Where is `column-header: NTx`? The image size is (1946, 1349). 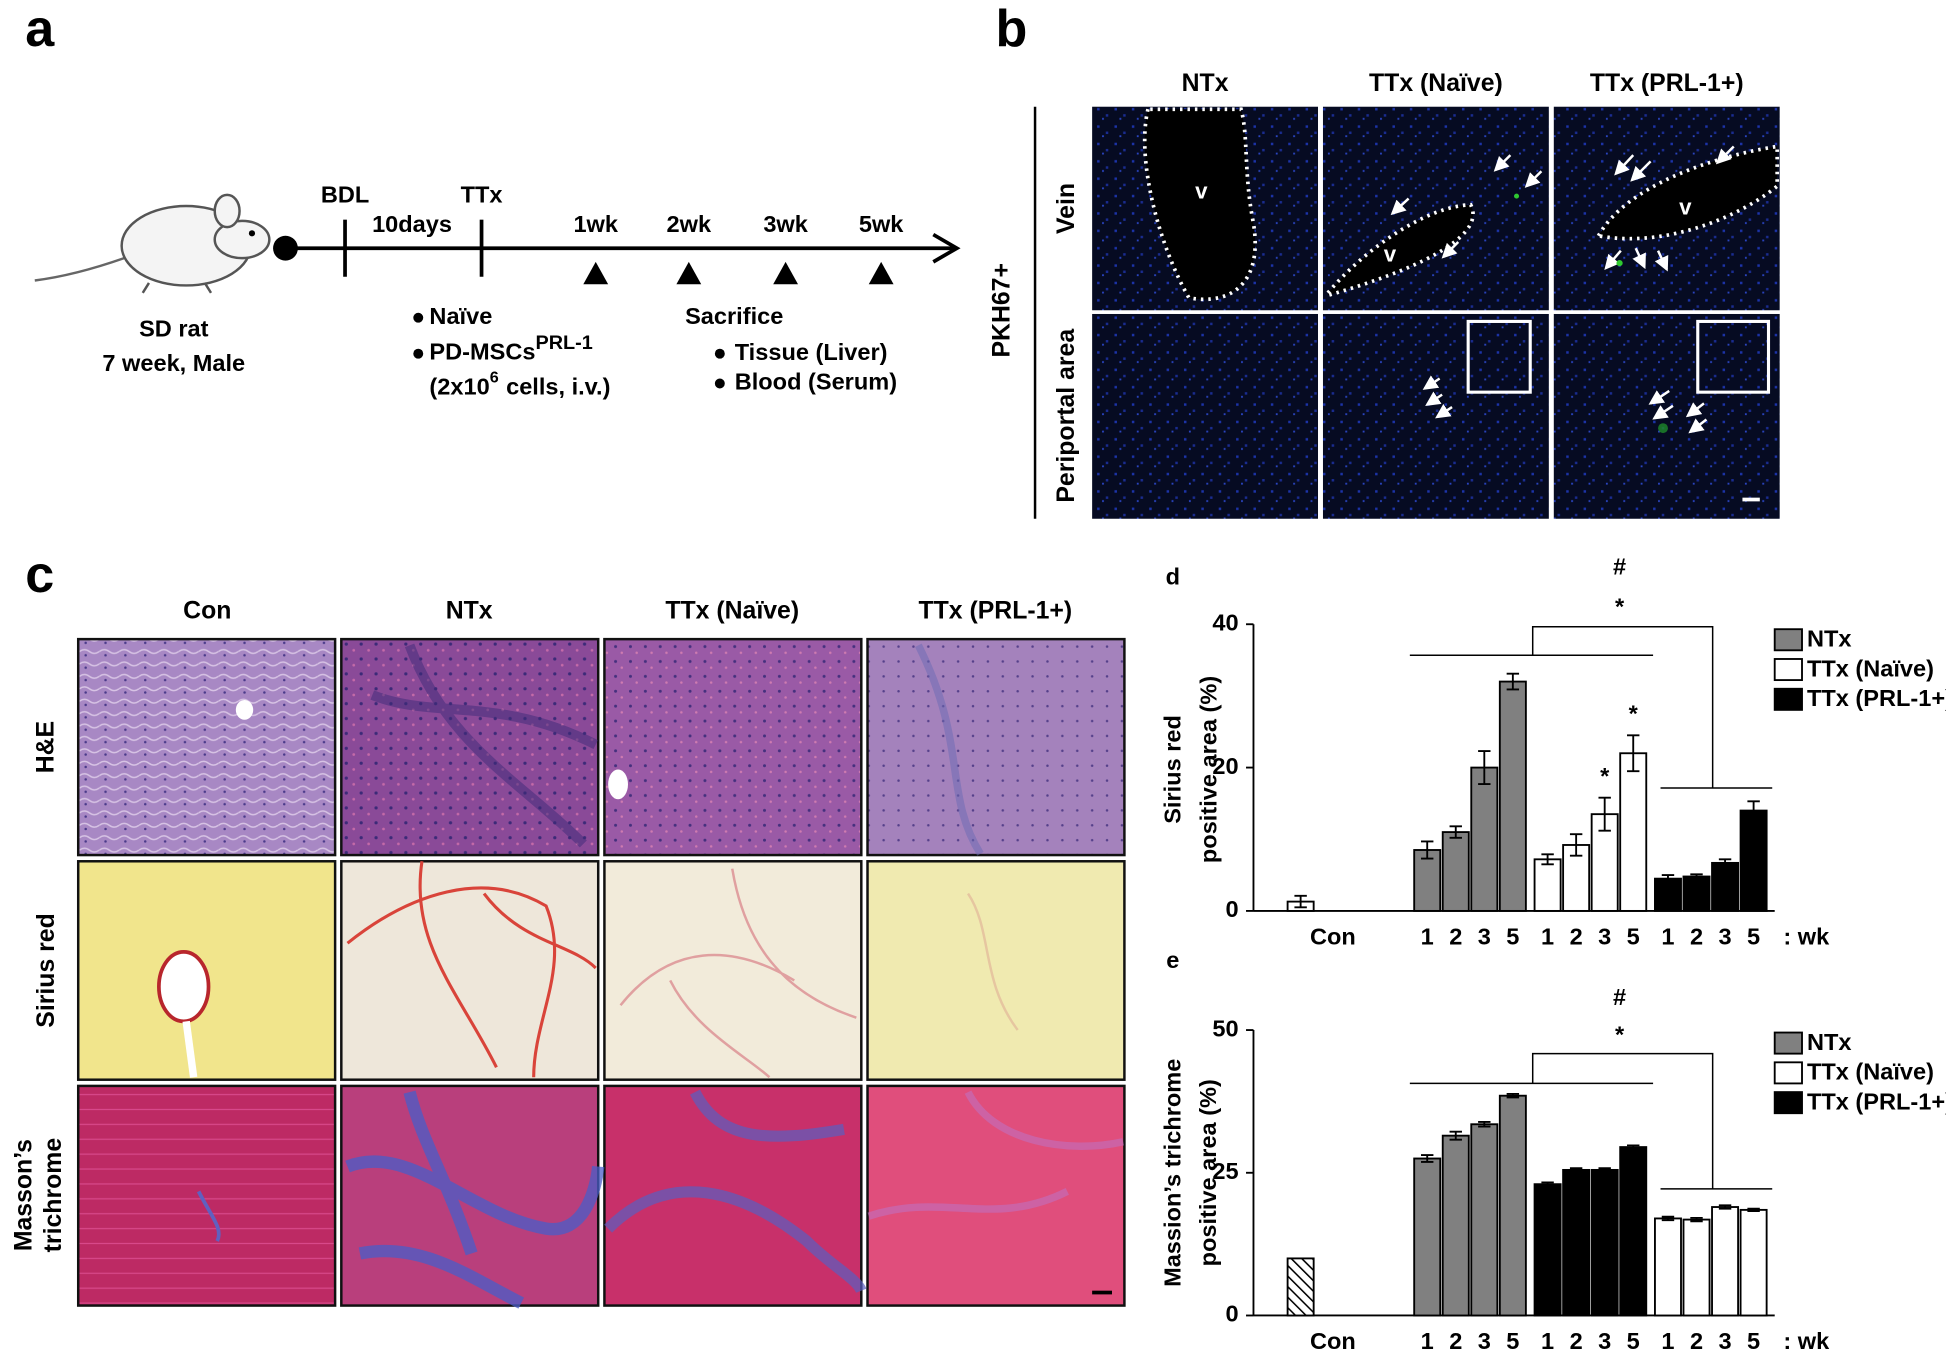 column-header: NTx is located at coordinates (1205, 83).